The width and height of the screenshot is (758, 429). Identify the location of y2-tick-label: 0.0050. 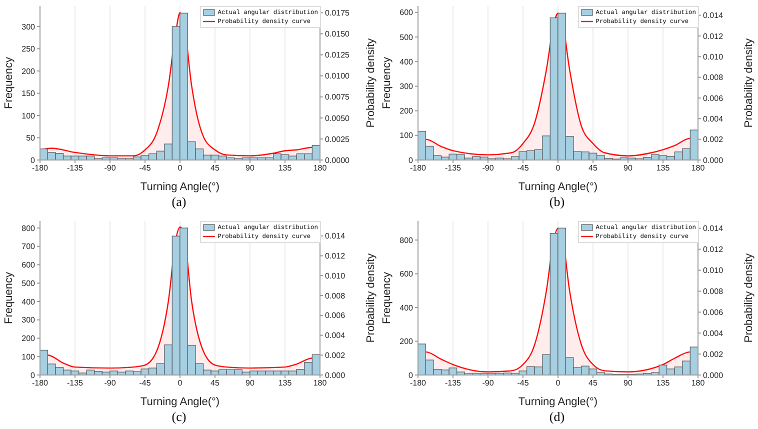
(337, 118).